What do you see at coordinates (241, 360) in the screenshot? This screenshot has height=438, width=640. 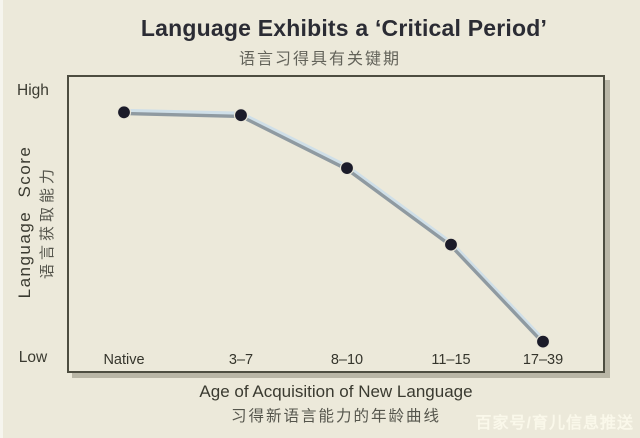 I see `x-tick-label-1: 3–7` at bounding box center [241, 360].